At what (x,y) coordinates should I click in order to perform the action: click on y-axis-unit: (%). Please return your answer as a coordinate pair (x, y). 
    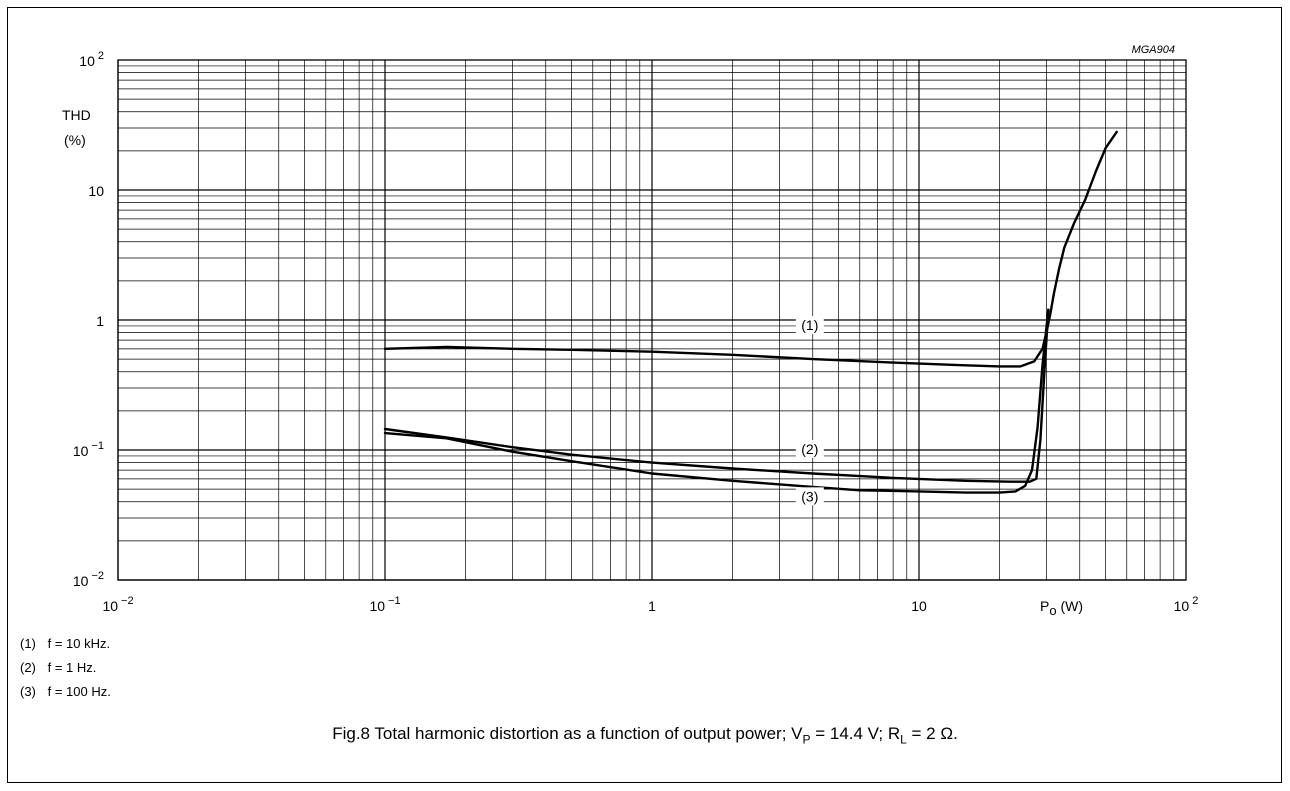
    Looking at the image, I should click on (75, 140).